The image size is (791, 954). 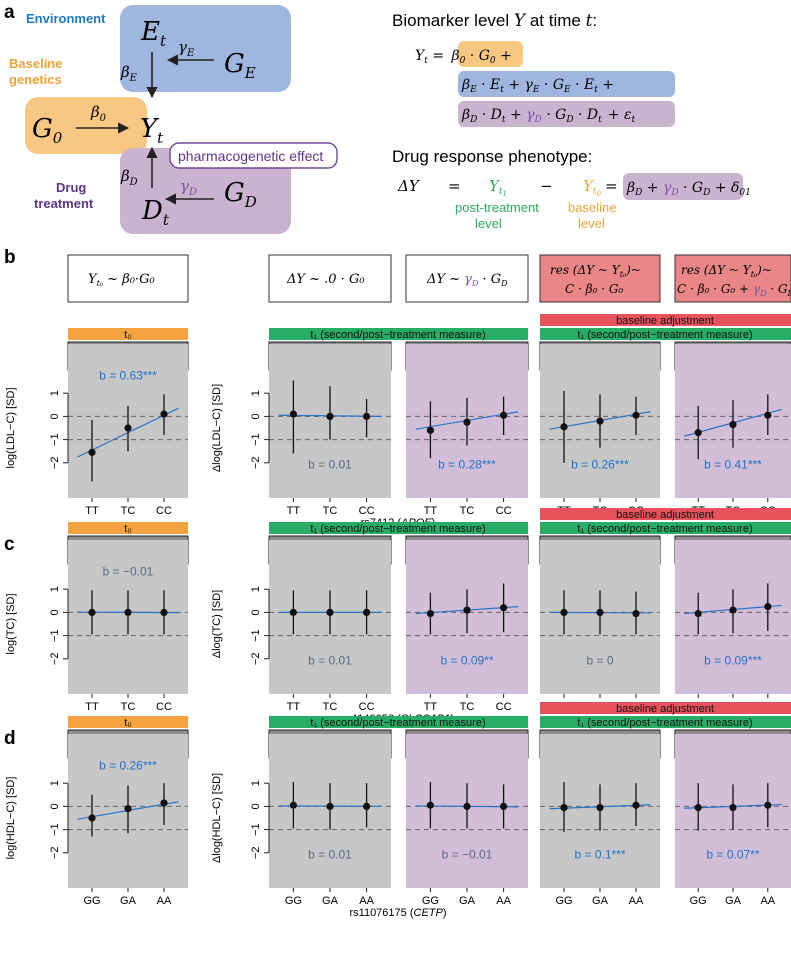 I want to click on model-1: Yt₀ ~ β₀·G₀, so click(x=121, y=280).